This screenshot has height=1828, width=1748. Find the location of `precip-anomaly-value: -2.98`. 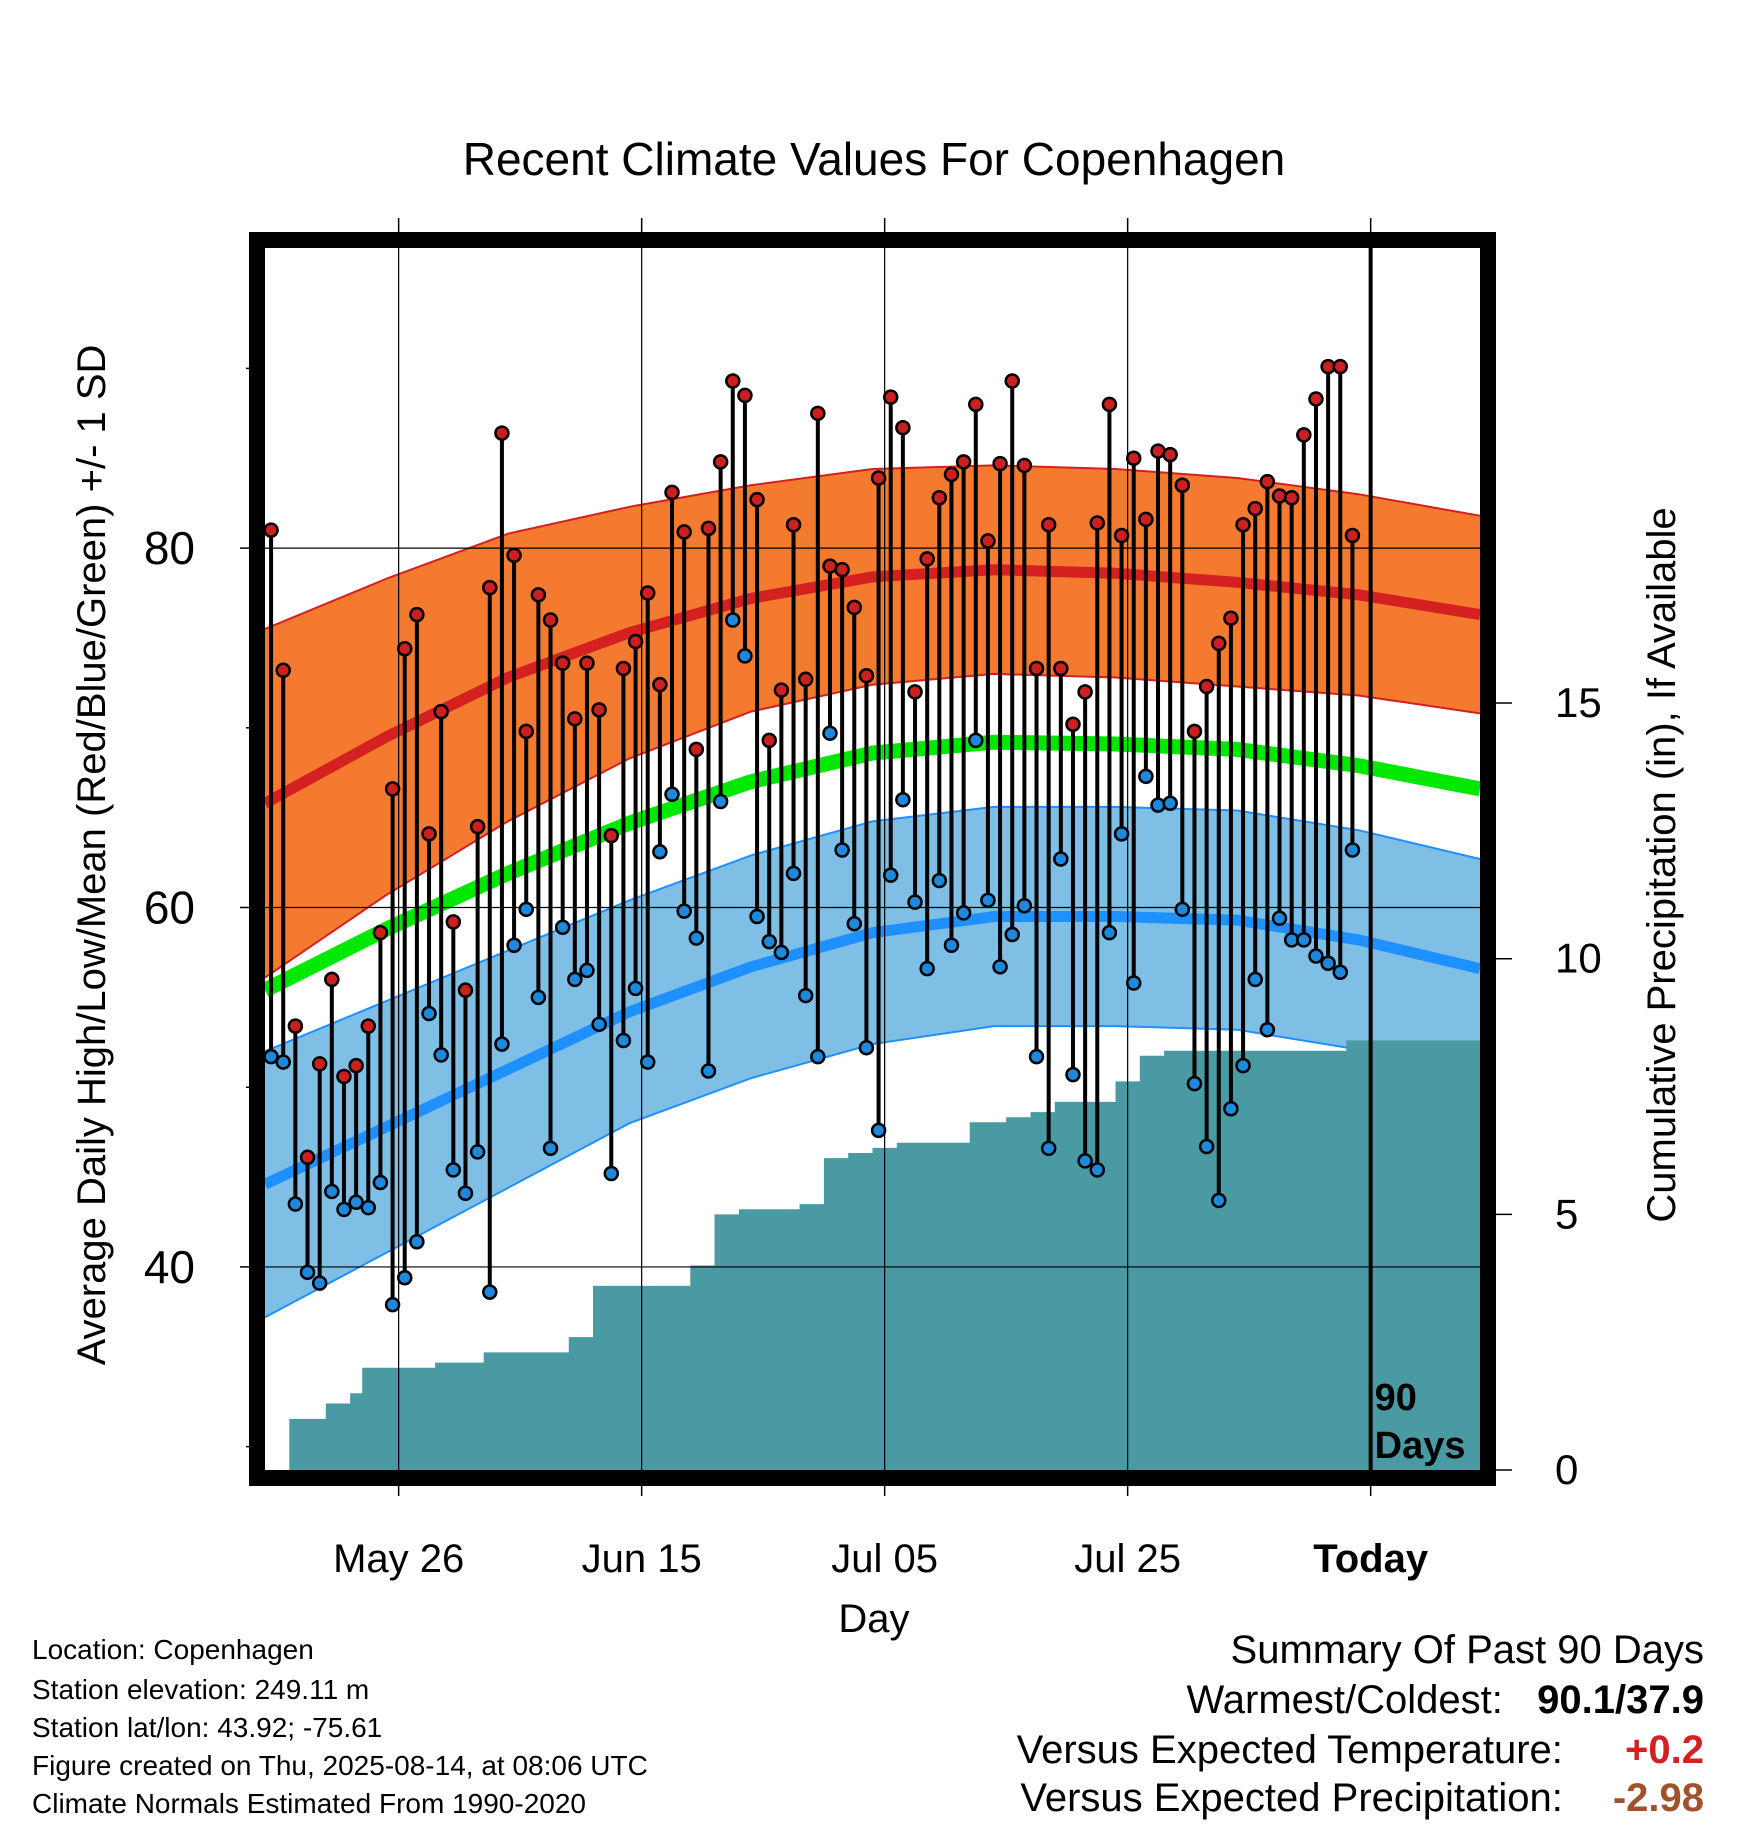

precip-anomaly-value: -2.98 is located at coordinates (1658, 1798).